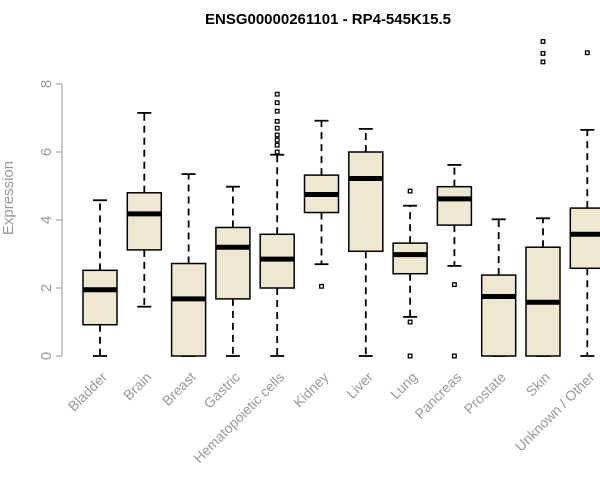  What do you see at coordinates (403, 385) in the screenshot?
I see `x-tick-label: Lung` at bounding box center [403, 385].